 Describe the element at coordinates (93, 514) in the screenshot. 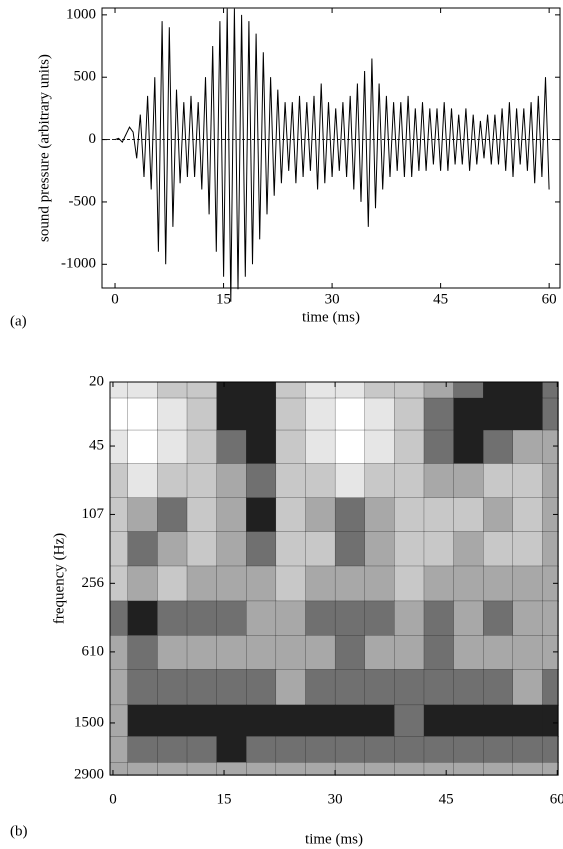

I see `y-tick-label: 107` at that location.